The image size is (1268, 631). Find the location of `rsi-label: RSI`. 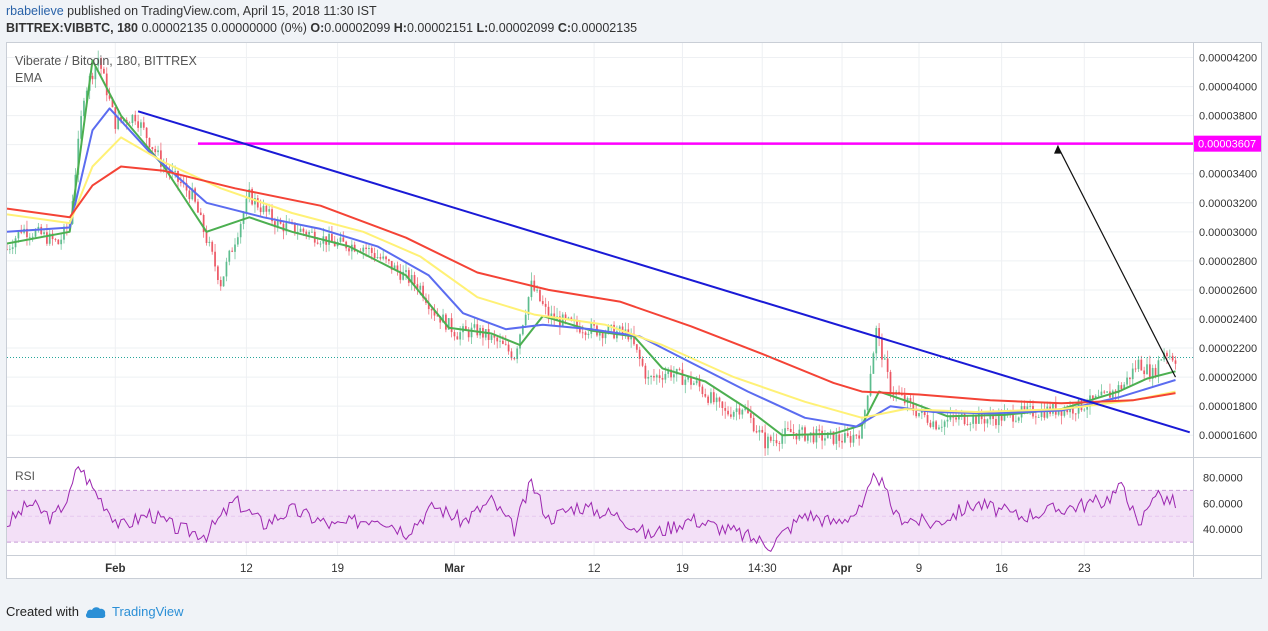

rsi-label: RSI is located at coordinates (25, 476).